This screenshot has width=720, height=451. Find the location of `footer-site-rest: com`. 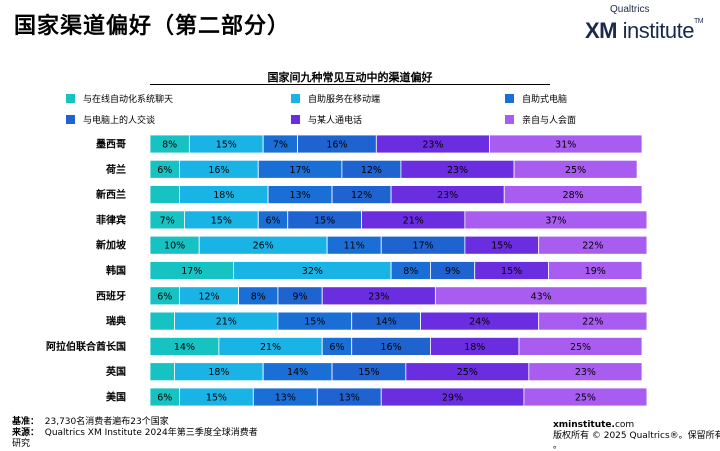

footer-site-rest: com is located at coordinates (624, 425).